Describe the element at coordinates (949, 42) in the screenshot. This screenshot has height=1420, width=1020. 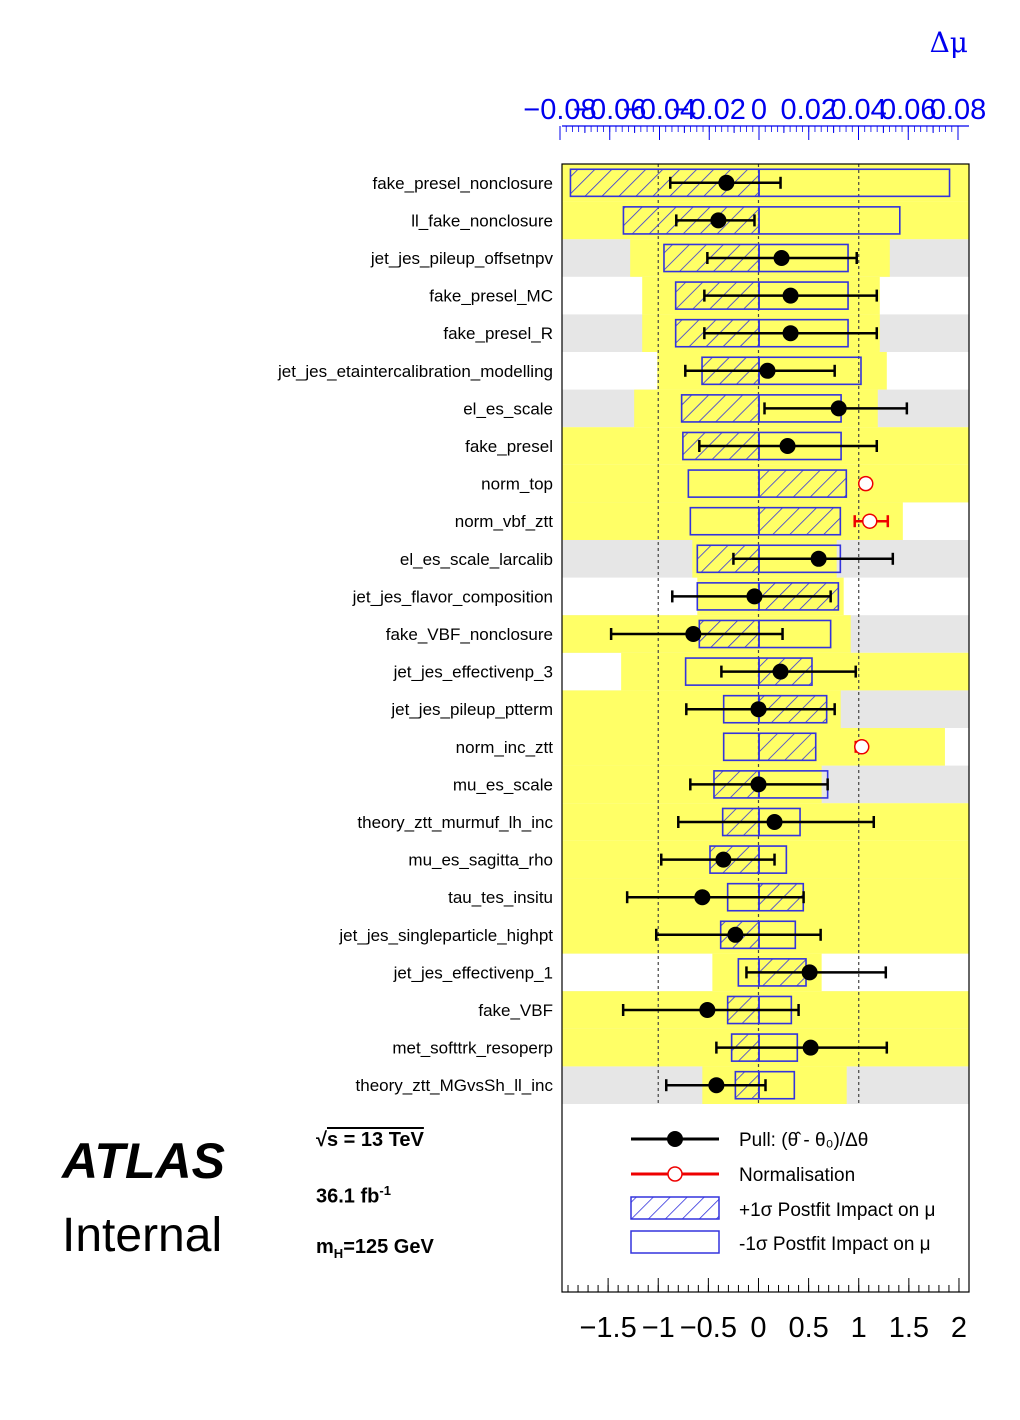
I see `top-axis-title: Δμ` at that location.